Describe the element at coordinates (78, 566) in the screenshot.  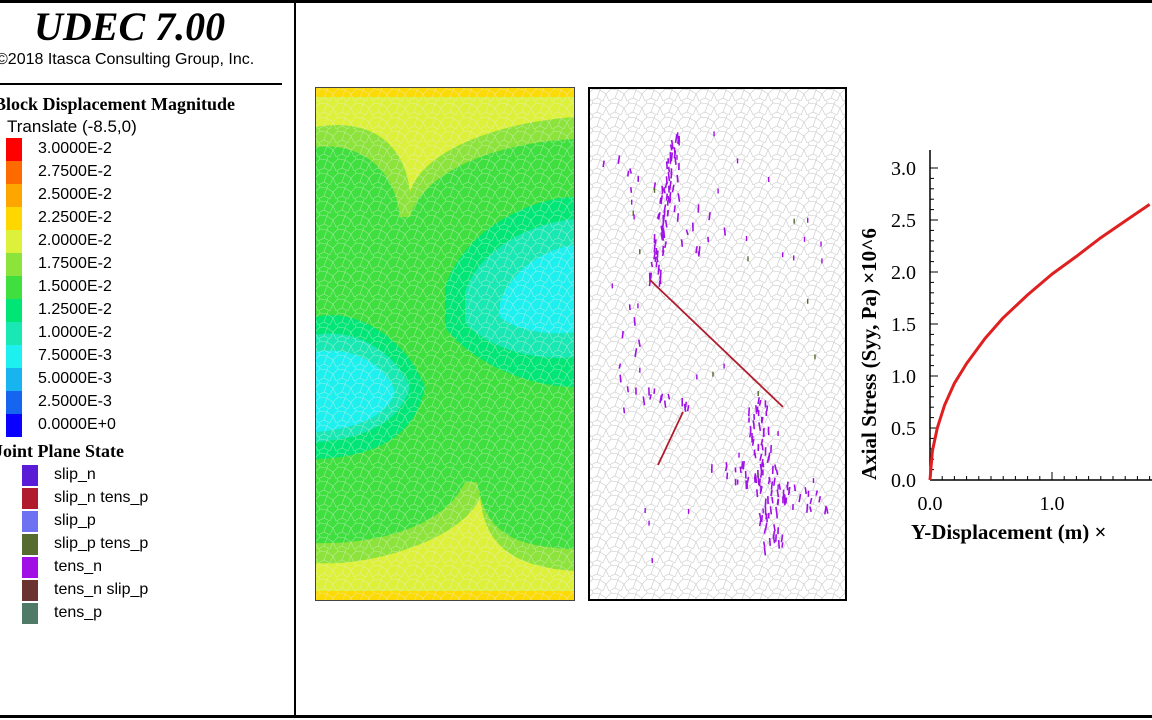
I see `joint-label: tens_n` at that location.